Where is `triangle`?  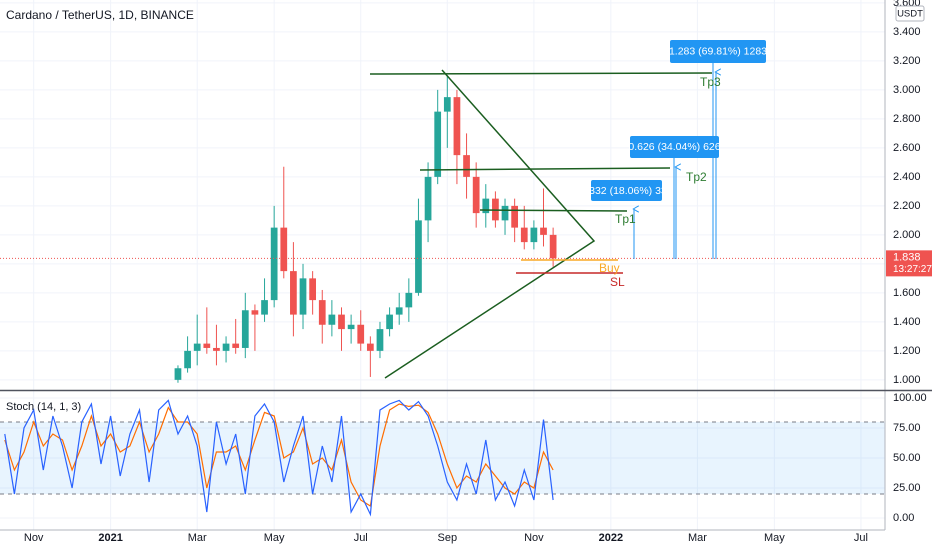
triangle is located at coordinates (490, 224).